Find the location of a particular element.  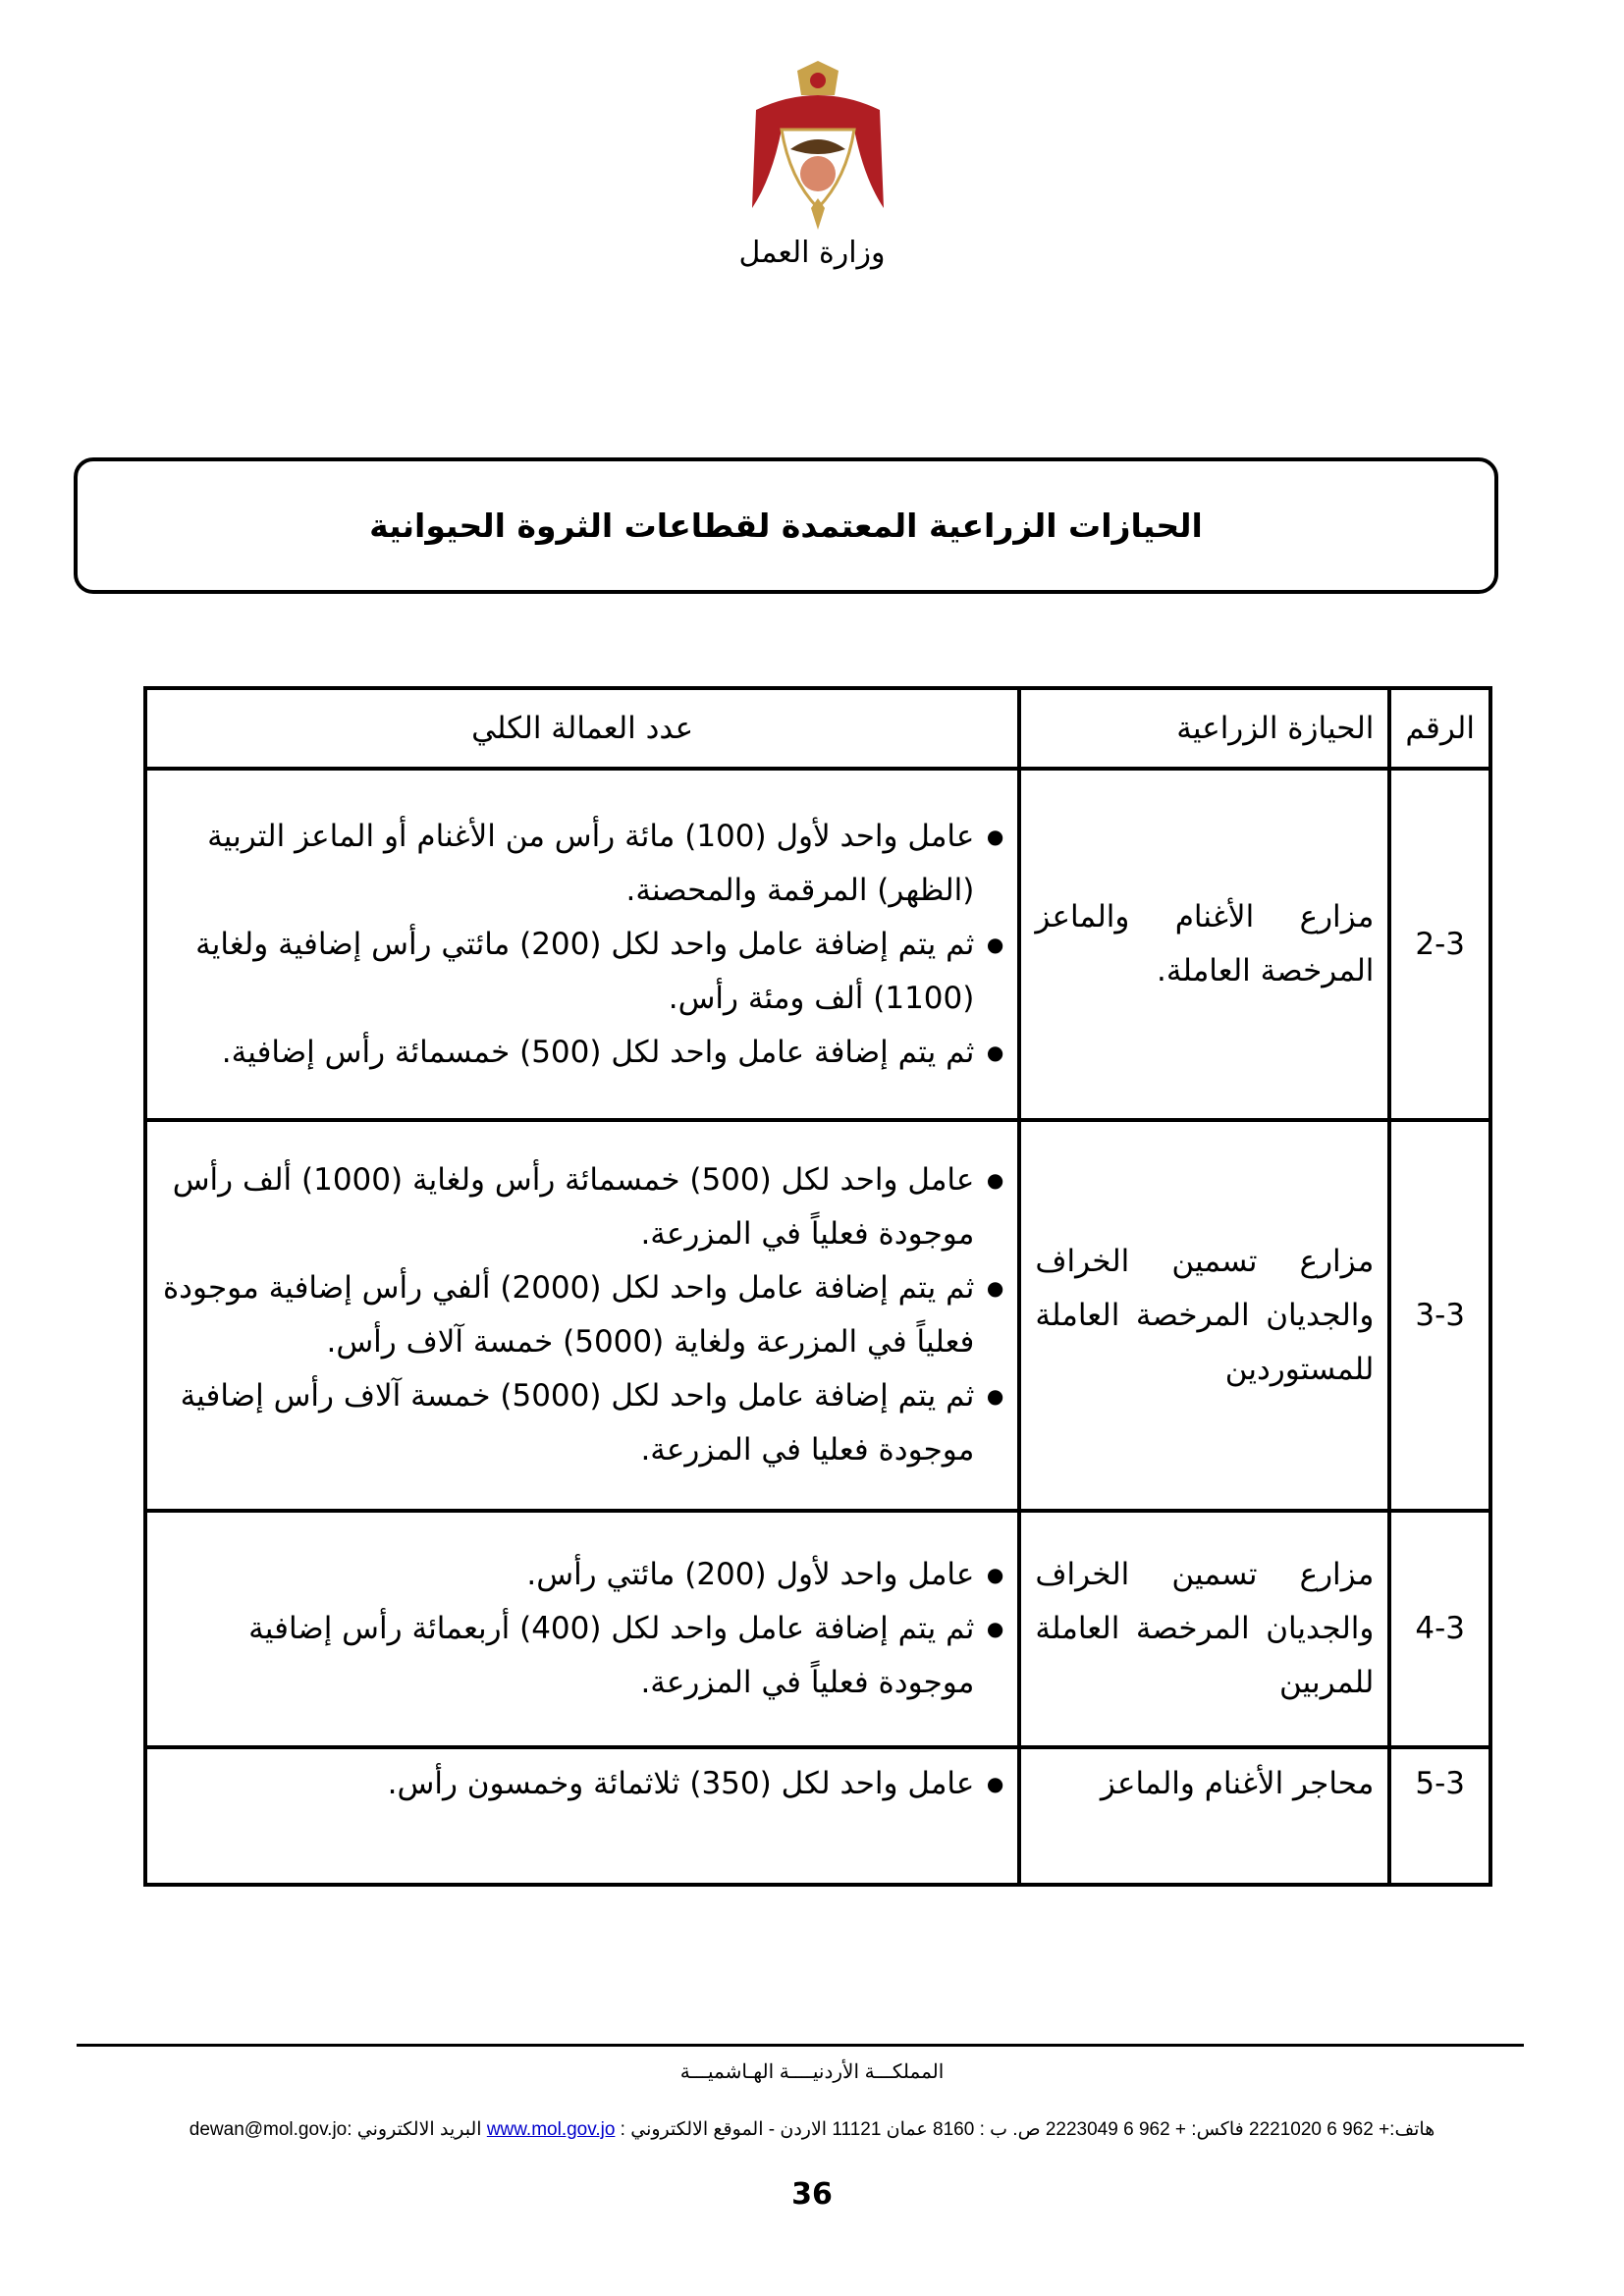

table-header-row: الرقم الحيازة الزراعية عدد العمالة الكلي is located at coordinates (817, 729).